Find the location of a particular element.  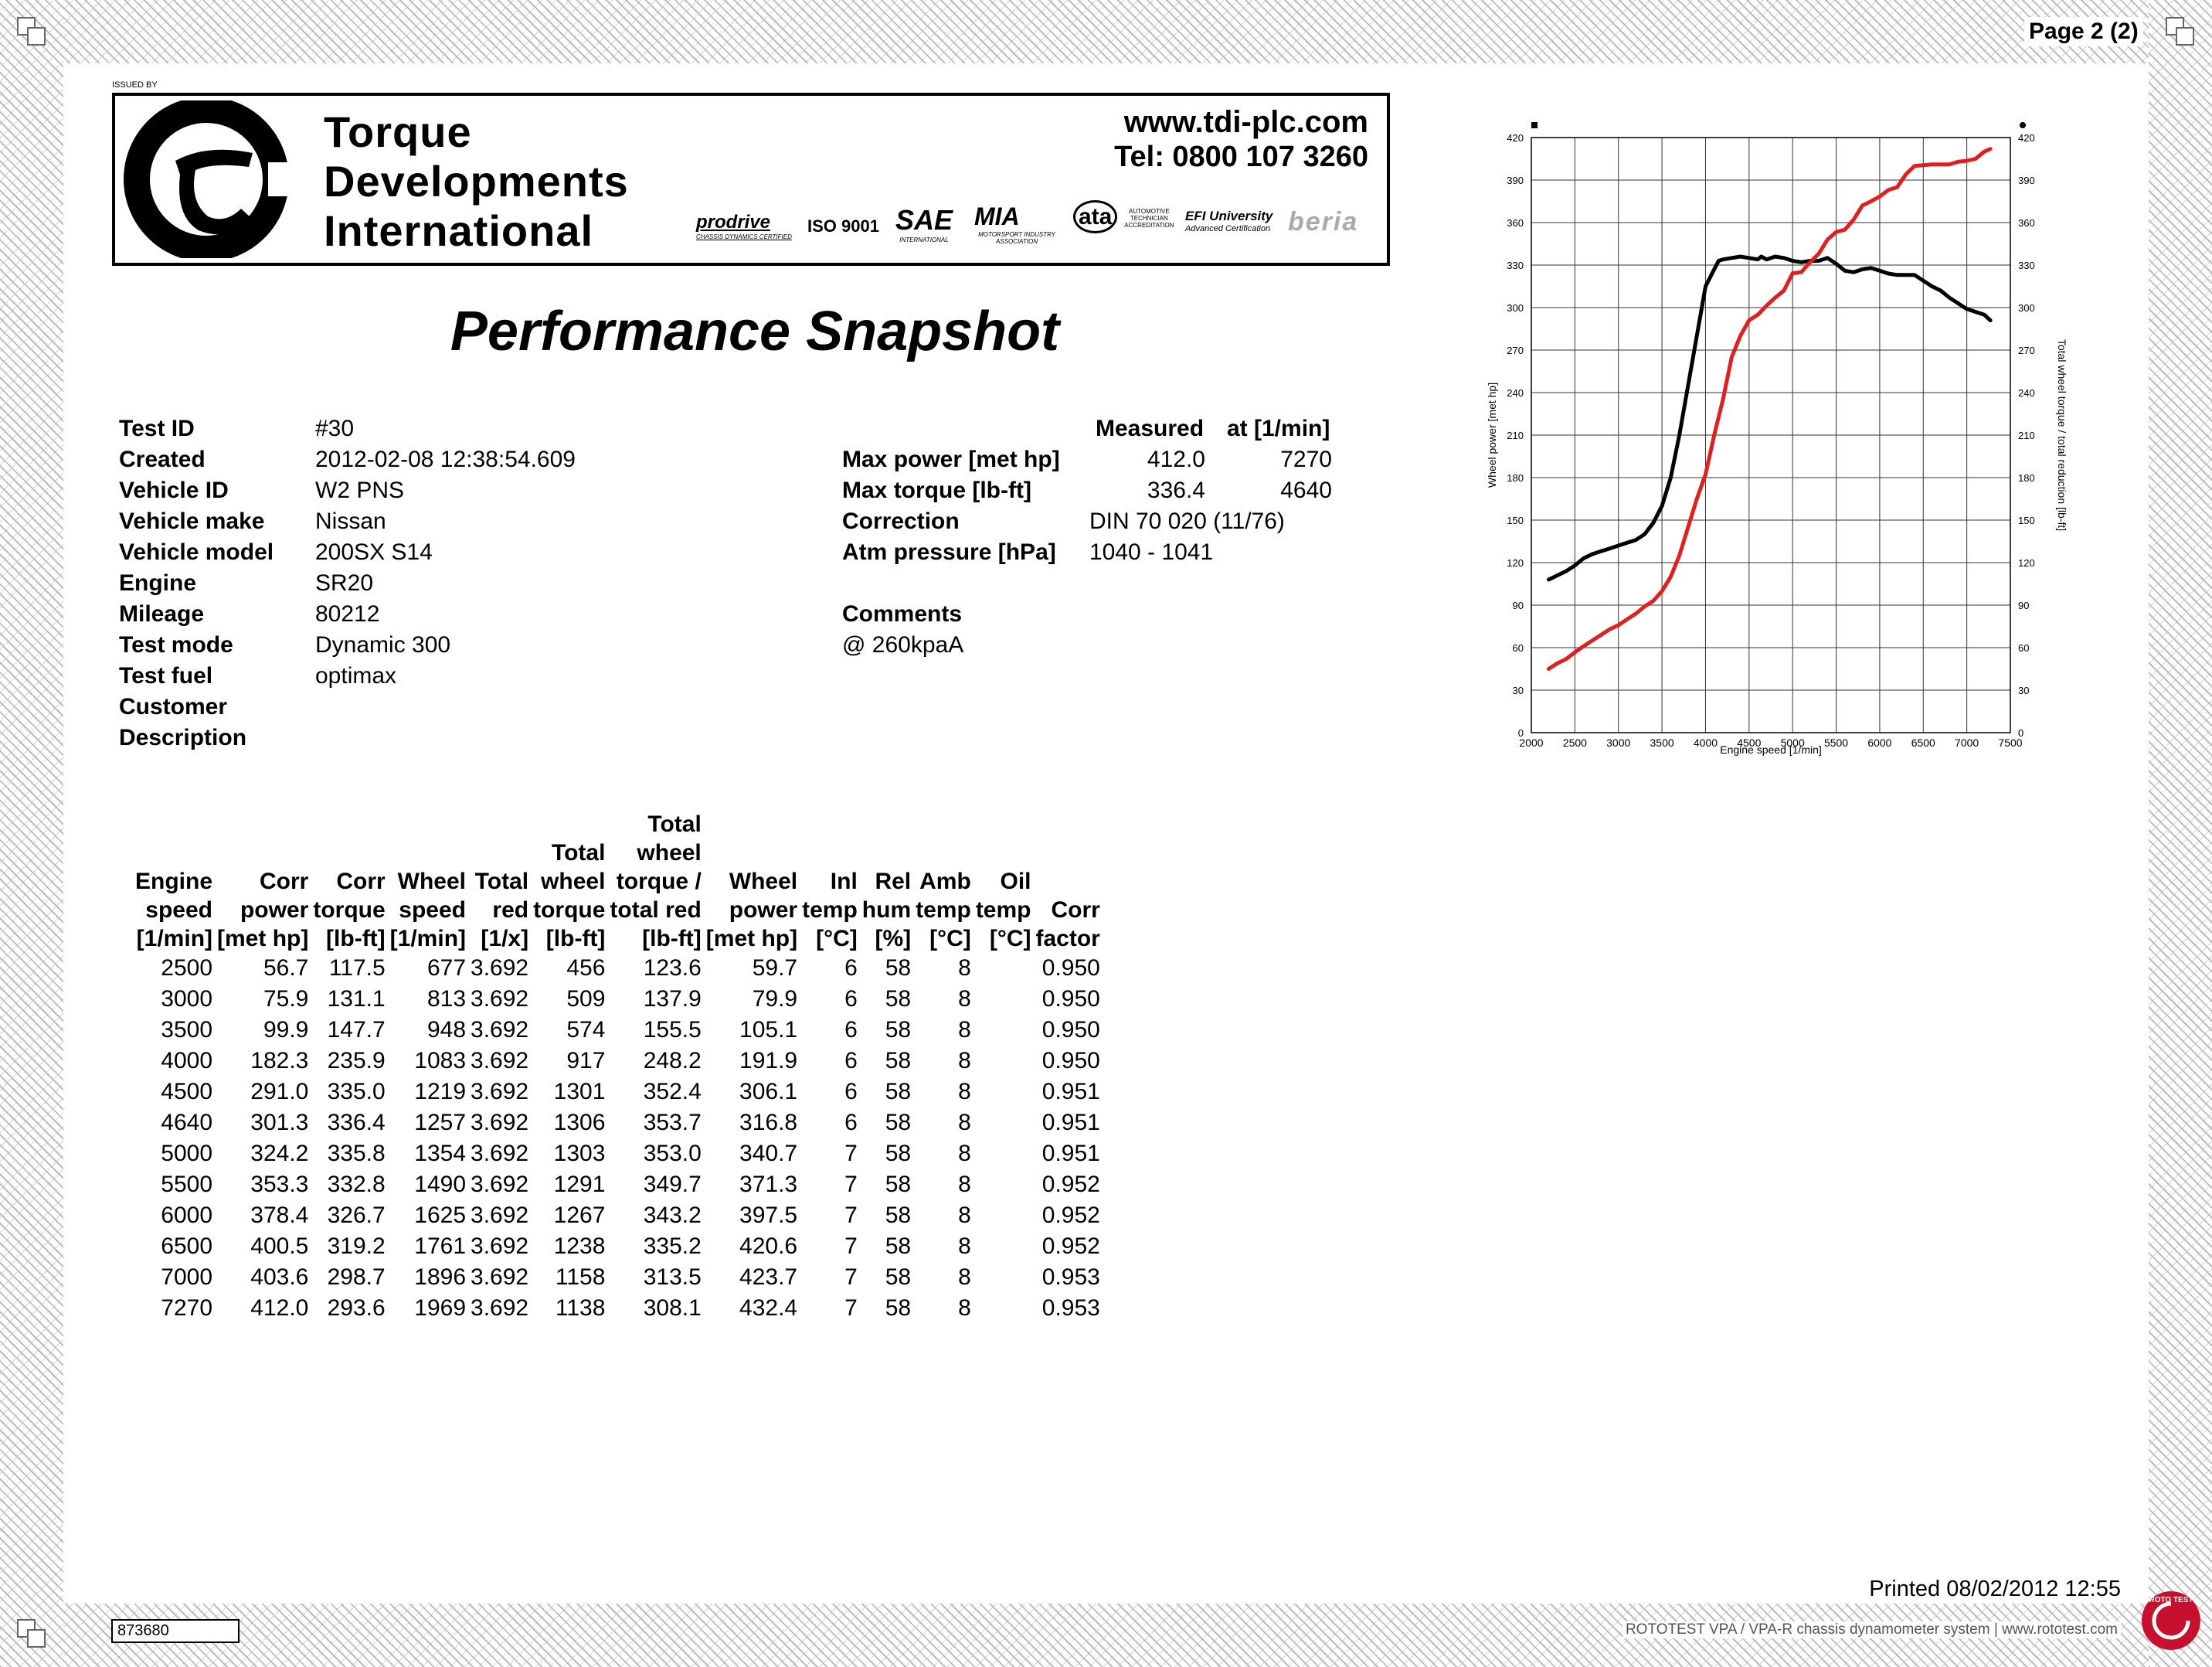

column-header-line: wheel is located at coordinates (669, 853).